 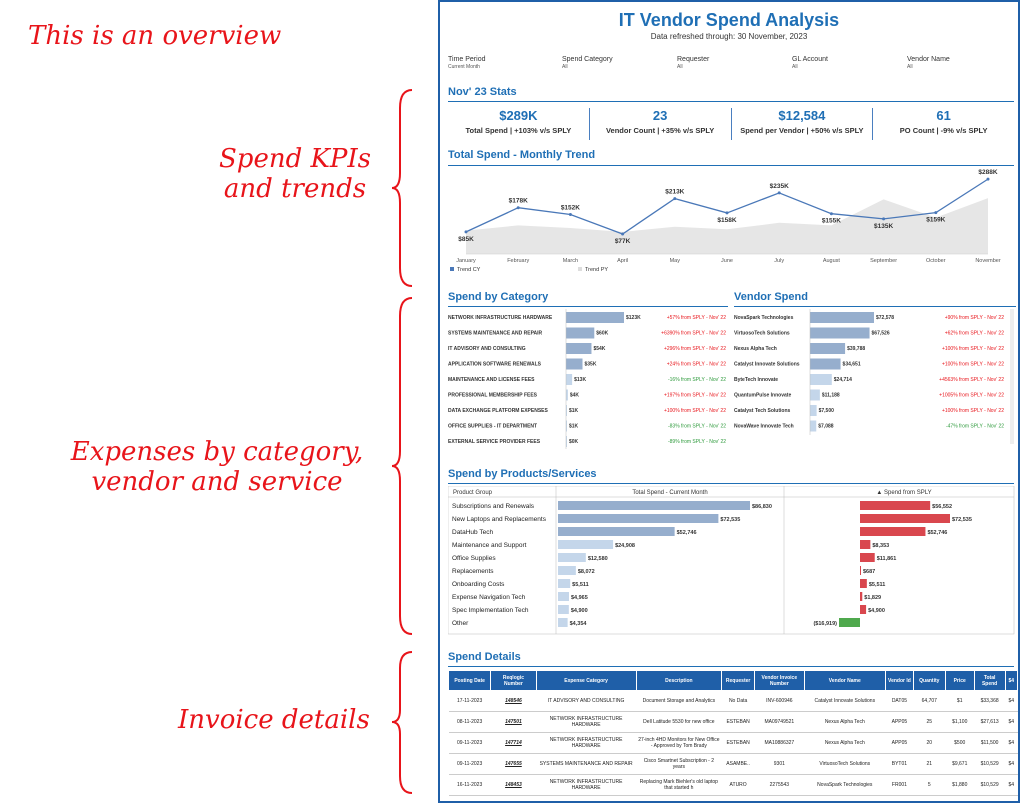 I want to click on details-header: Quantity, so click(x=929, y=680).